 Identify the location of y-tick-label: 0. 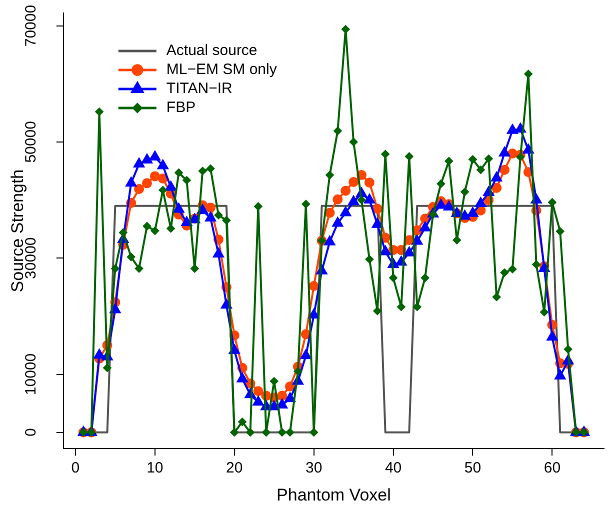
(31, 432).